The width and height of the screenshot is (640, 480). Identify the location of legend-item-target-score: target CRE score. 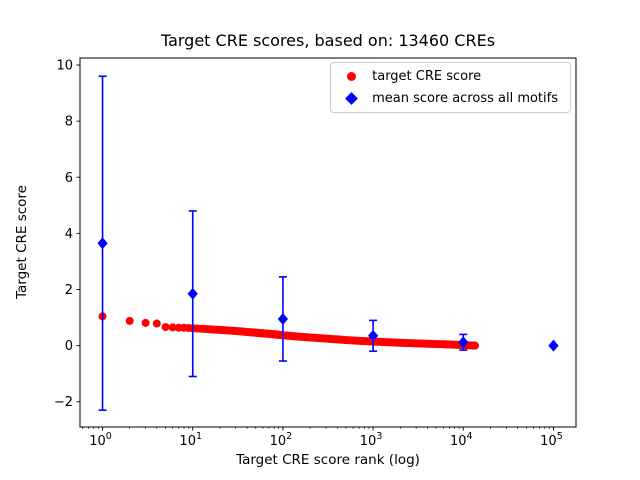
(448, 76).